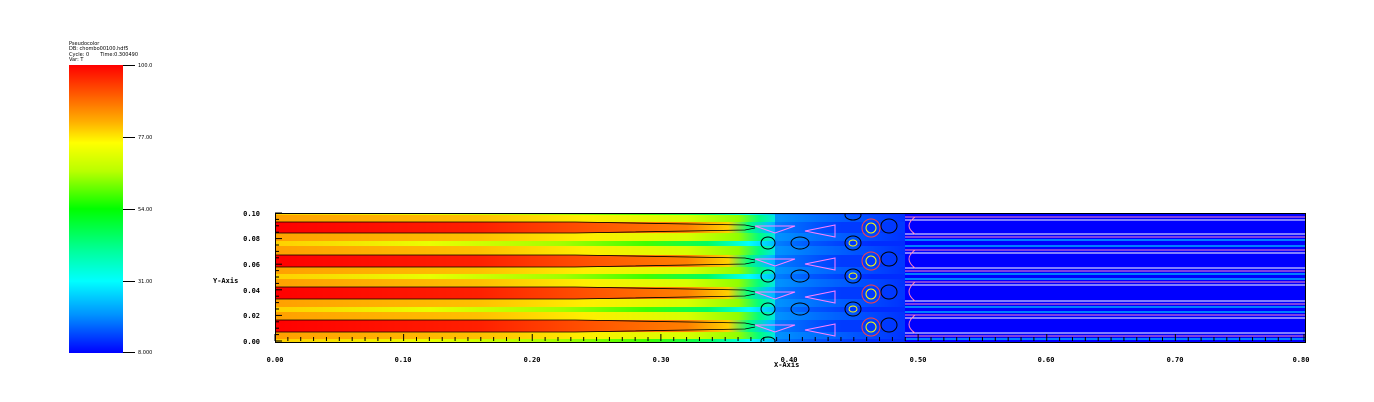  Describe the element at coordinates (145, 66) in the screenshot. I see `colorbar-label-max: 100.0` at that location.